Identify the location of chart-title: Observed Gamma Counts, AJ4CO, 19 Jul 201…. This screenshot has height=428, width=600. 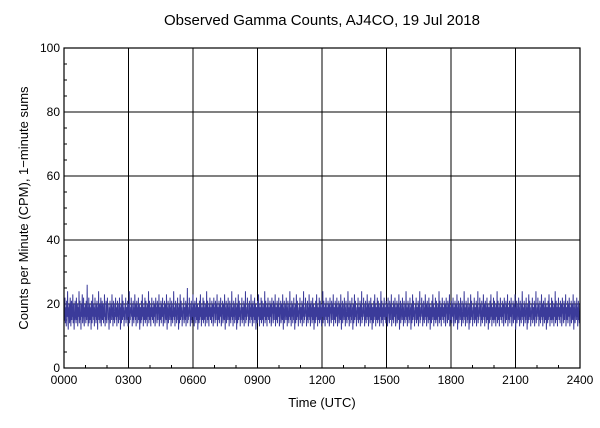
(322, 20).